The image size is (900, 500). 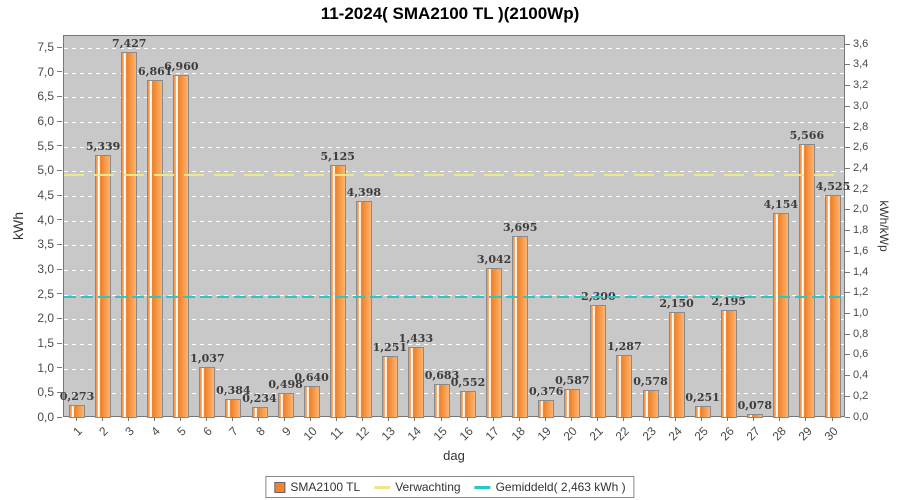 What do you see at coordinates (442, 376) in the screenshot?
I see `bar-value-label: 0,683` at bounding box center [442, 376].